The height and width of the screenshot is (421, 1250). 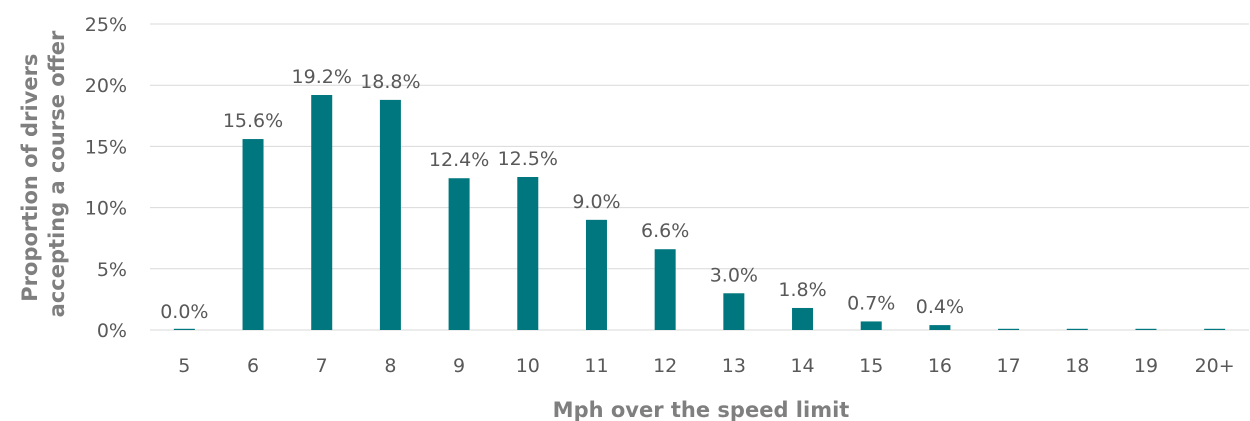 I want to click on x-tick-label: 7, so click(x=322, y=366).